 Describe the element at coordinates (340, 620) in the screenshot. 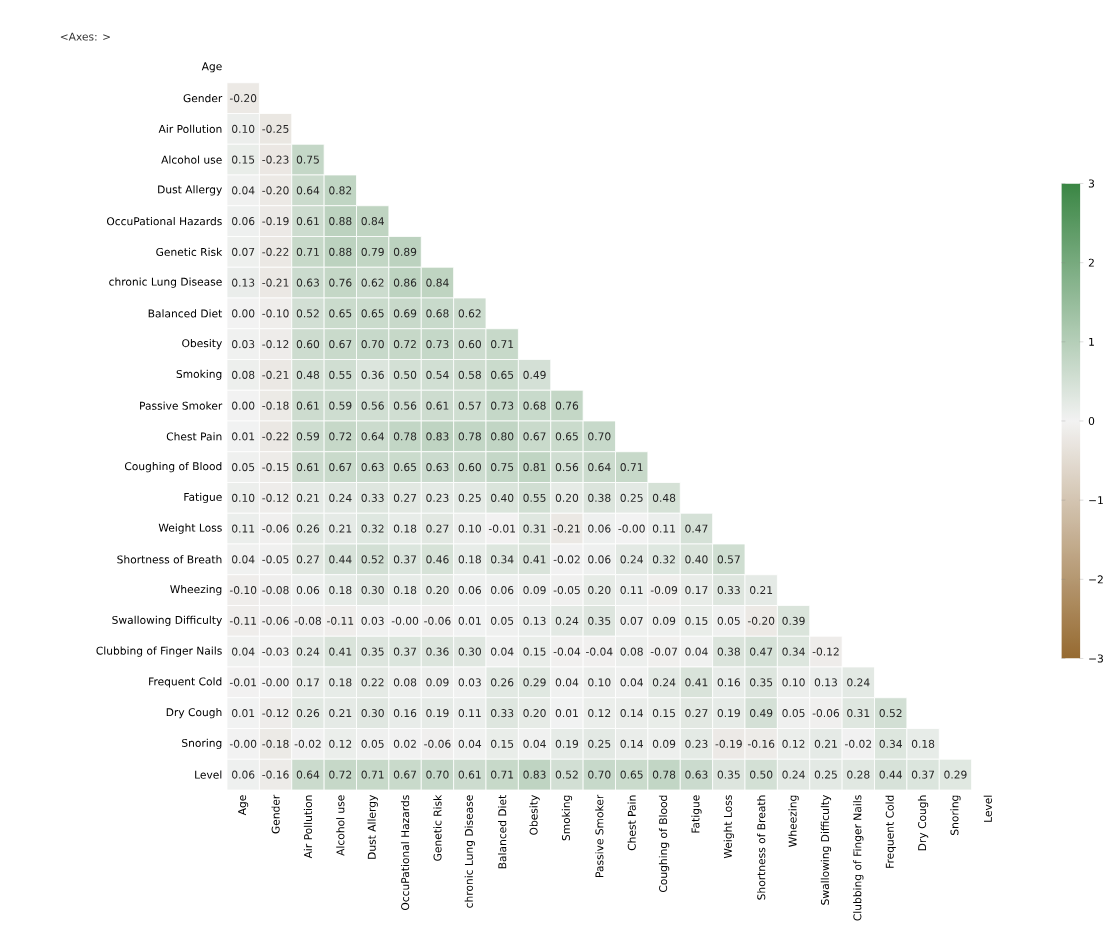

I see `data-label: -0.11` at that location.